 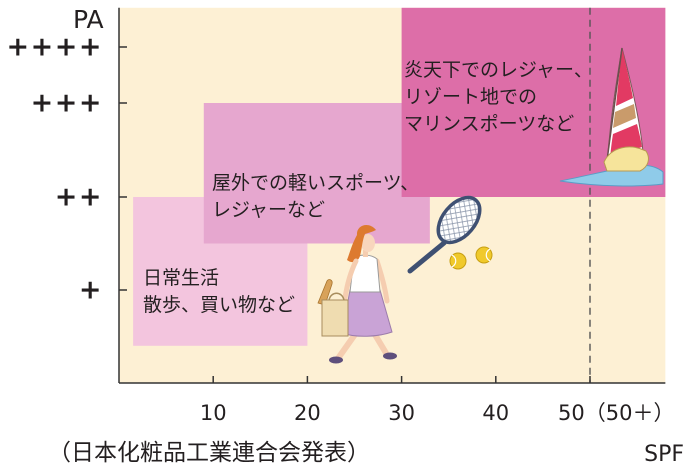 What do you see at coordinates (67, 103) in the screenshot?
I see `y-tick-label: +++` at bounding box center [67, 103].